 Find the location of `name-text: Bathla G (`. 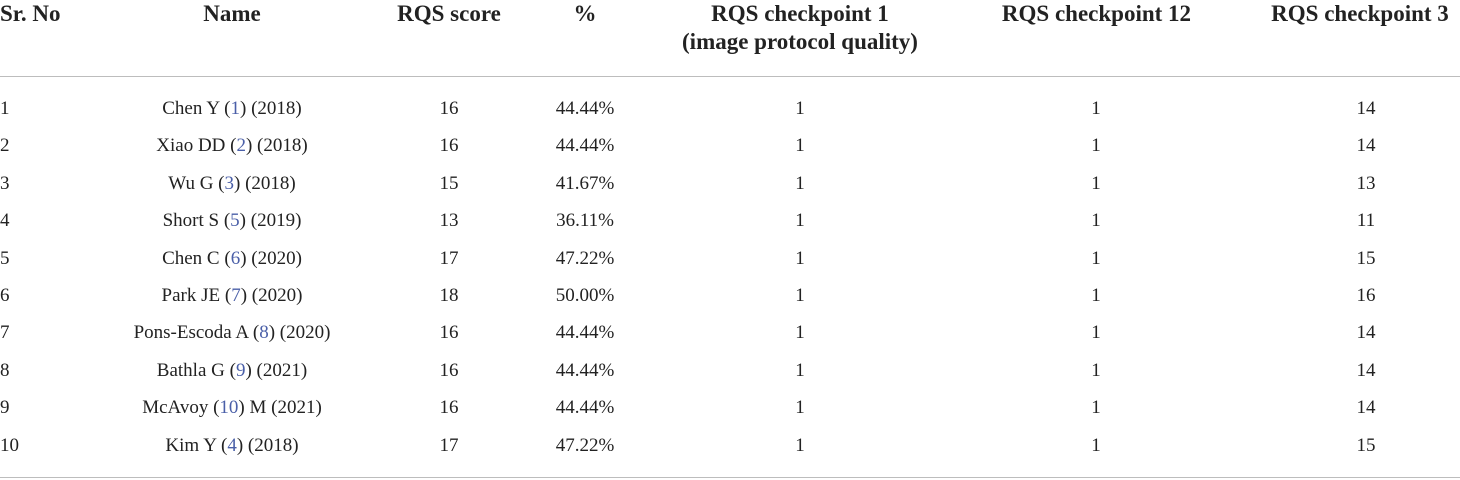

name-text: Bathla G ( is located at coordinates (196, 370).